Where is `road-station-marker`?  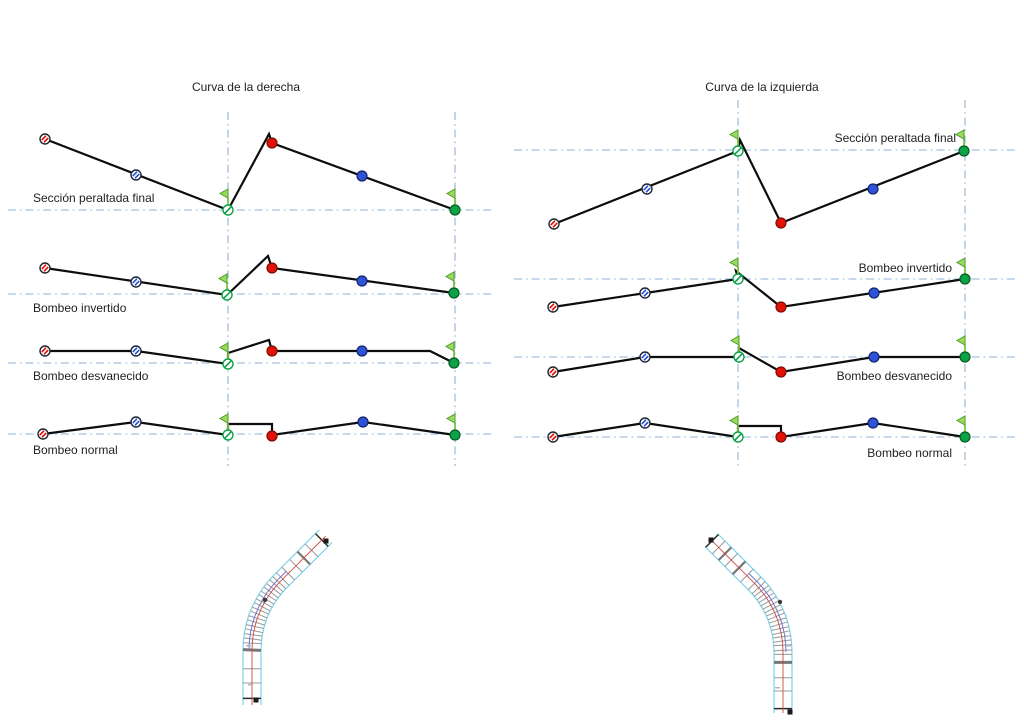
road-station-marker is located at coordinates (326, 541).